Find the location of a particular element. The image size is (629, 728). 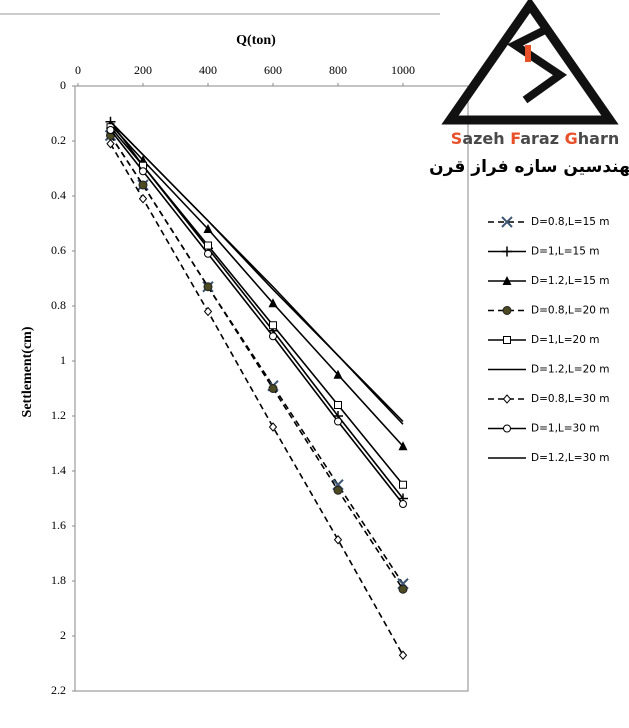

logo-name-part: F is located at coordinates (515, 138).